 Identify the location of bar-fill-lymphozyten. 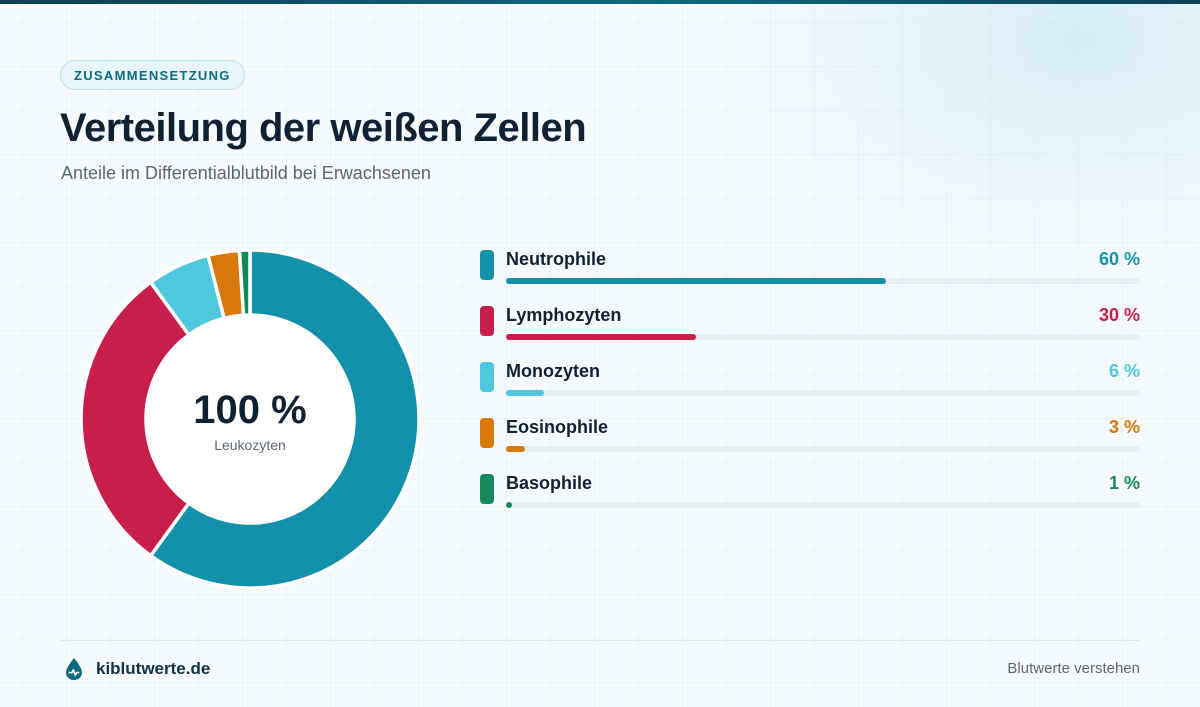
(601, 337).